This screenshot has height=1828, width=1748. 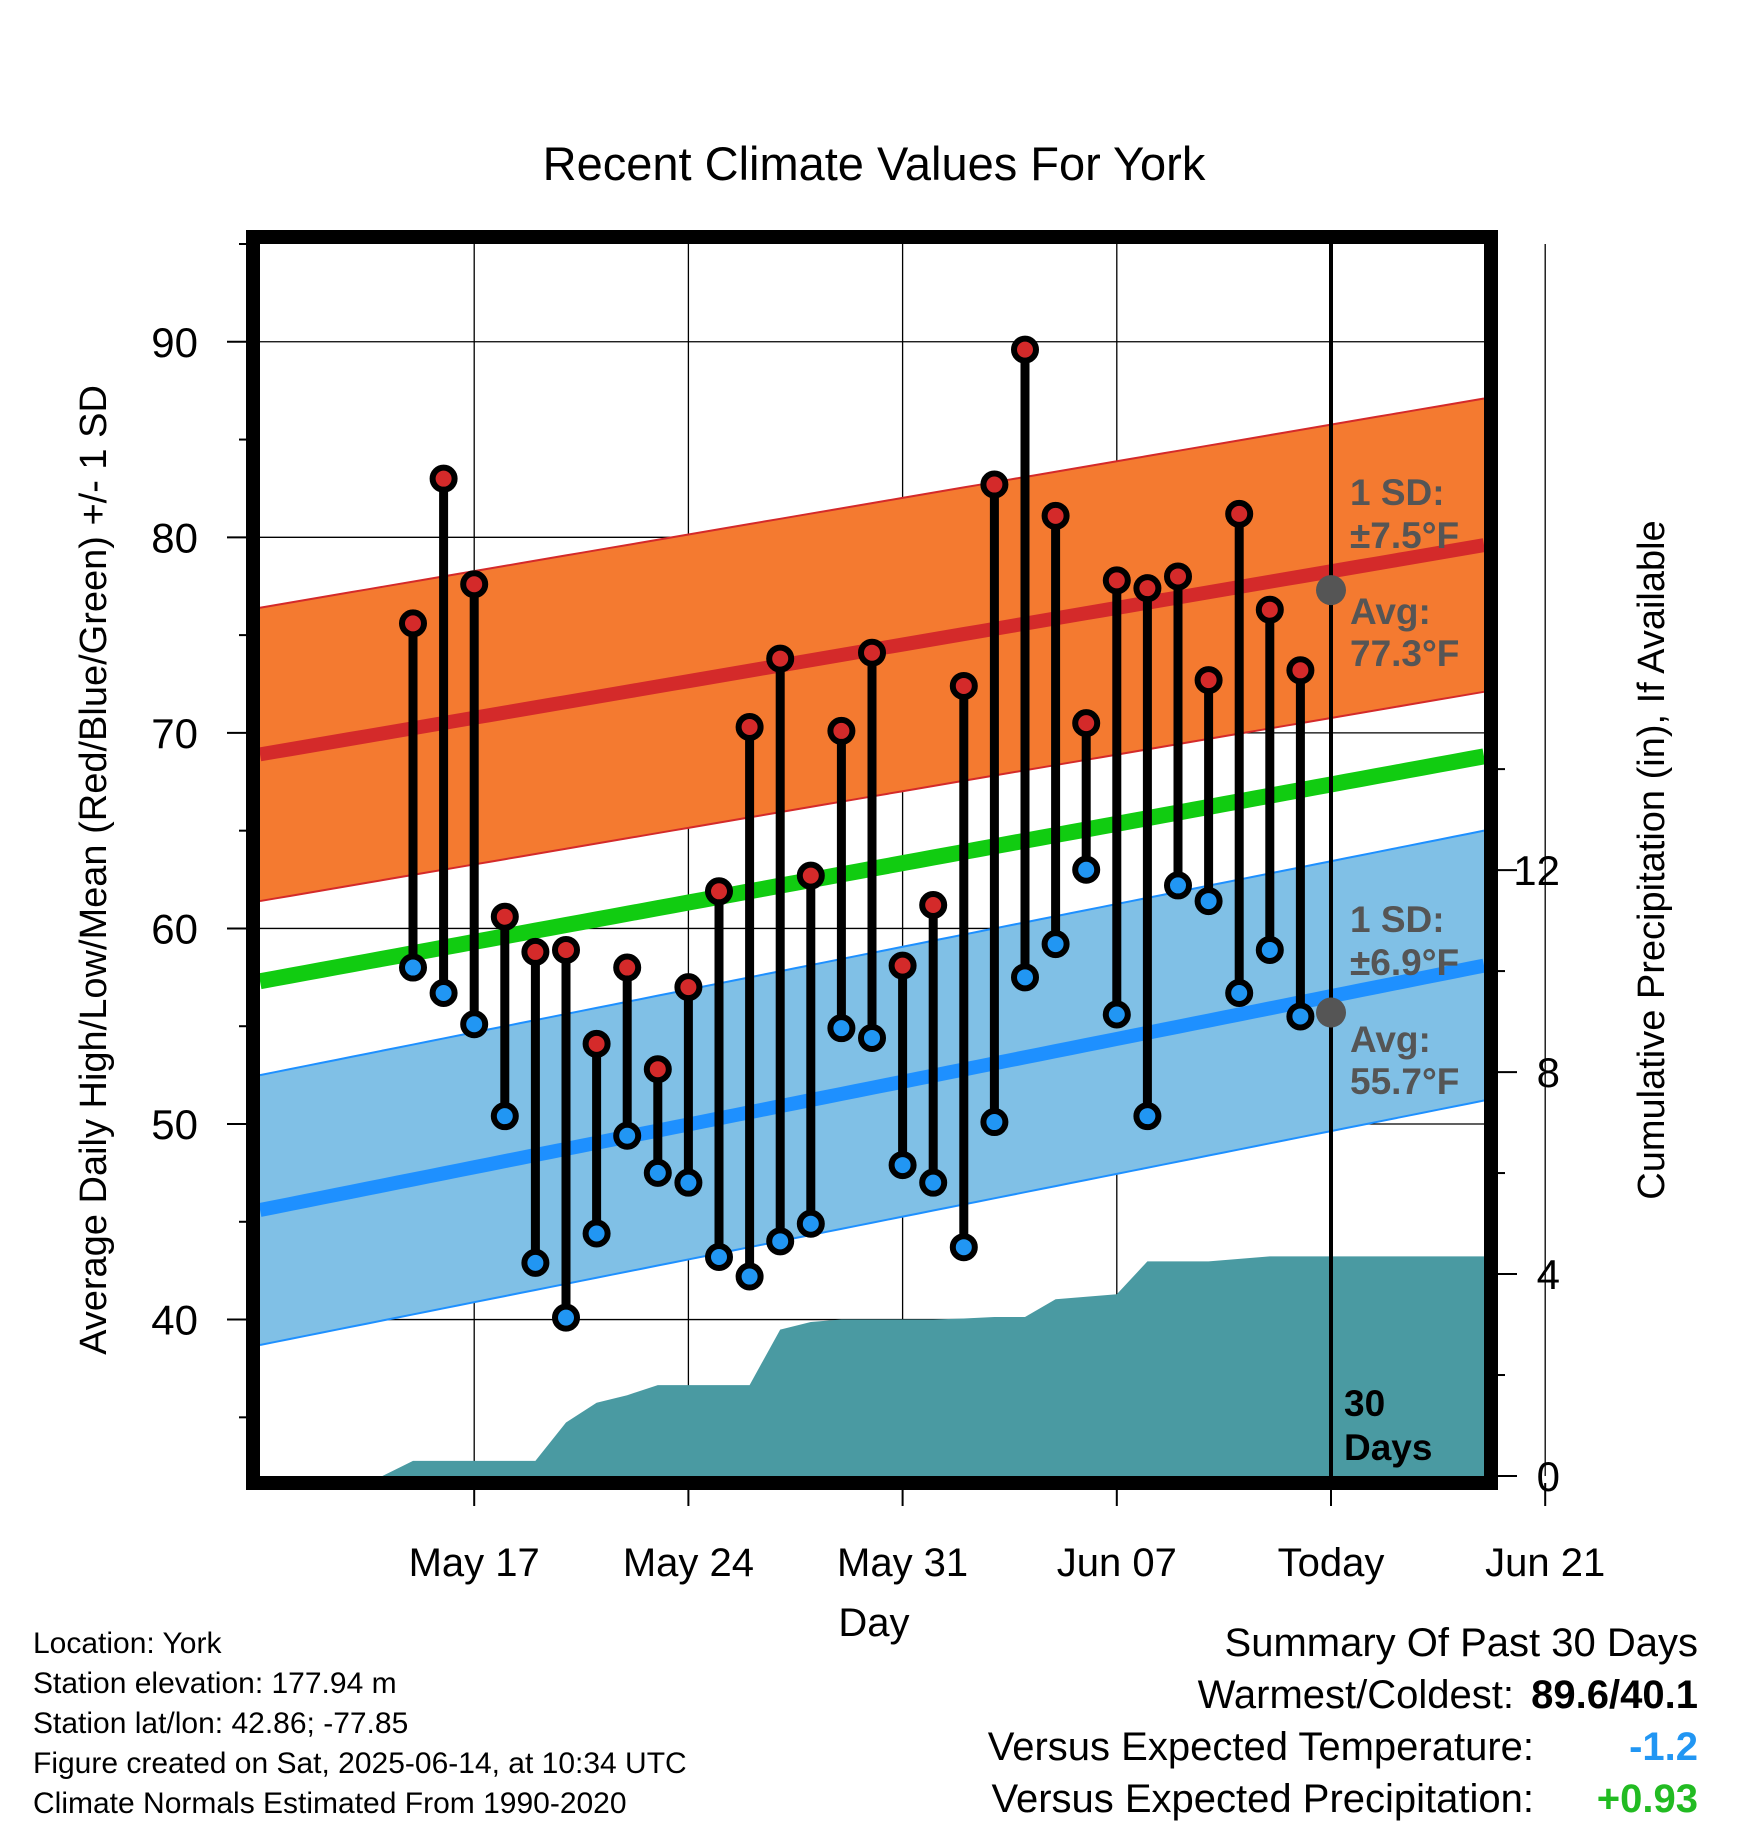 What do you see at coordinates (474, 1563) in the screenshot?
I see `x-tick-label: May 17` at bounding box center [474, 1563].